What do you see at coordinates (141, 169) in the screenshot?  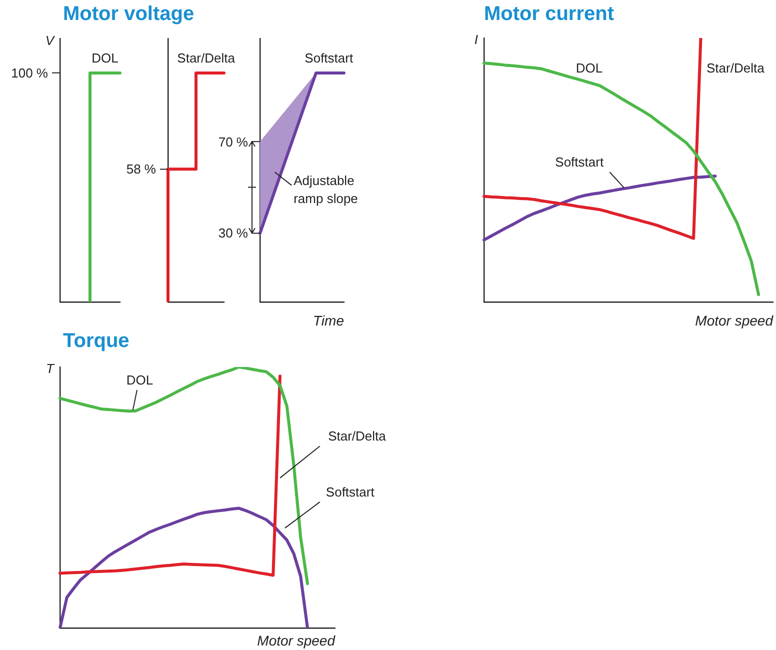 I see `text: 58 %` at bounding box center [141, 169].